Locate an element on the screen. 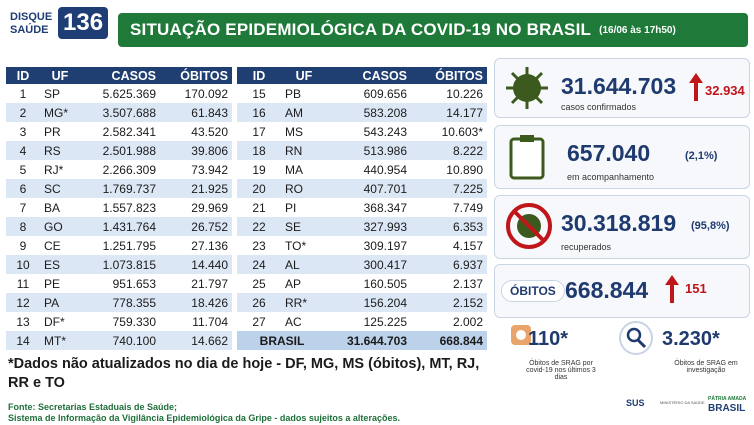 The image size is (754, 425). table-row: 13 DF* 759.330 11.704 is located at coordinates (119, 321).